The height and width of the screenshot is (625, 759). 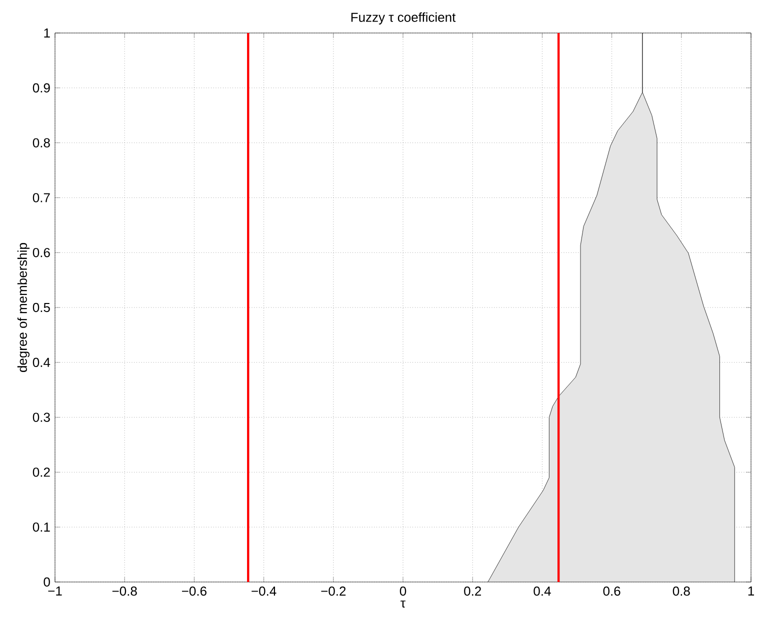 I want to click on x-tick-label: −1, so click(x=55, y=591).